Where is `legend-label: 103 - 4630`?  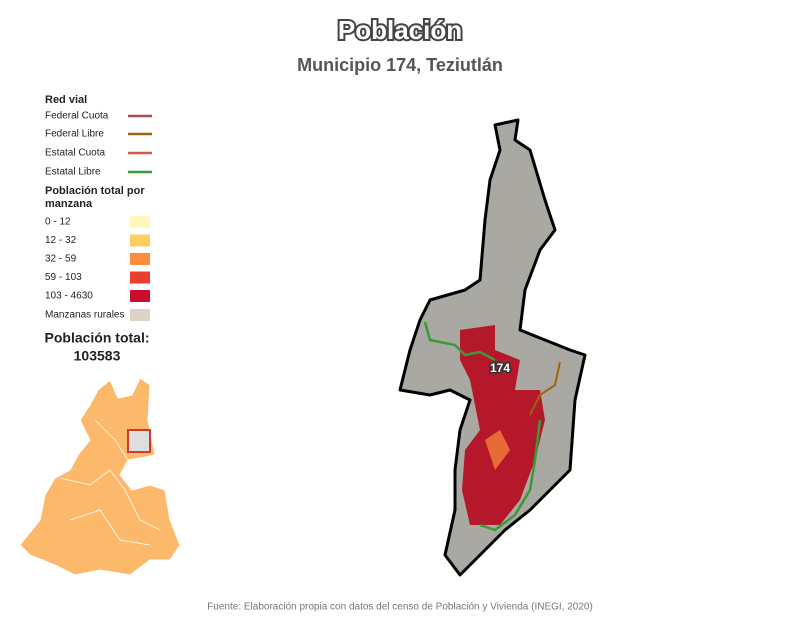
legend-label: 103 - 4630 is located at coordinates (69, 296).